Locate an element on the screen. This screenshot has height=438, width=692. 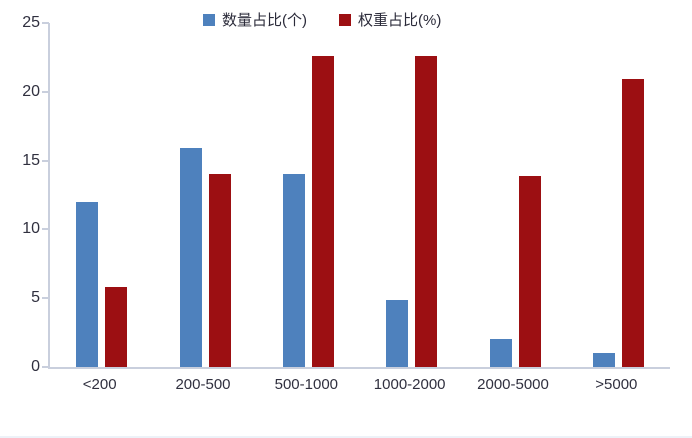
y-tick-label: 15 is located at coordinates (31, 160).